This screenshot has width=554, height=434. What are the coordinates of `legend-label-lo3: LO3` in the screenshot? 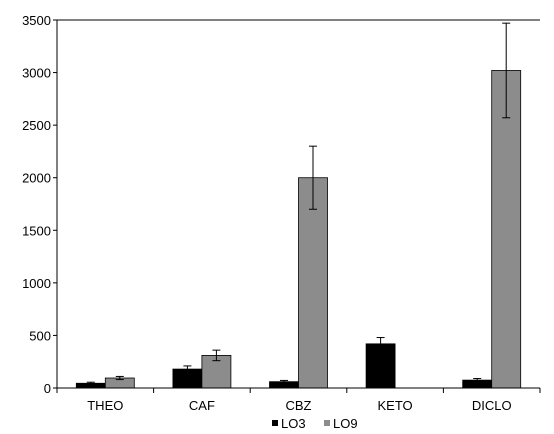 It's located at (293, 423).